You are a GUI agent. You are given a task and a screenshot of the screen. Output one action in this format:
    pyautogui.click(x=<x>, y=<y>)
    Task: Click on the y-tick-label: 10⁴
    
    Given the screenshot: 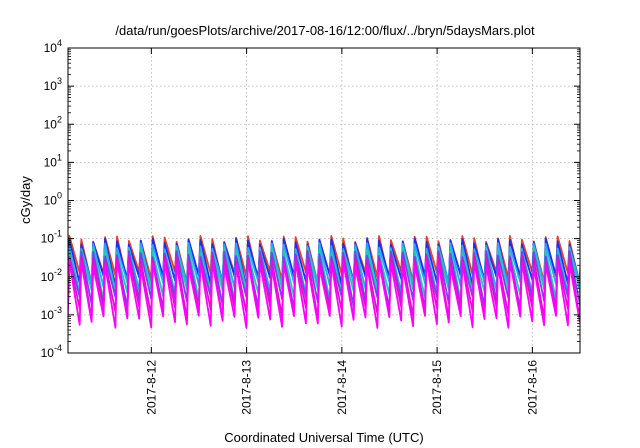 What is the action you would take?
    pyautogui.click(x=53, y=46)
    